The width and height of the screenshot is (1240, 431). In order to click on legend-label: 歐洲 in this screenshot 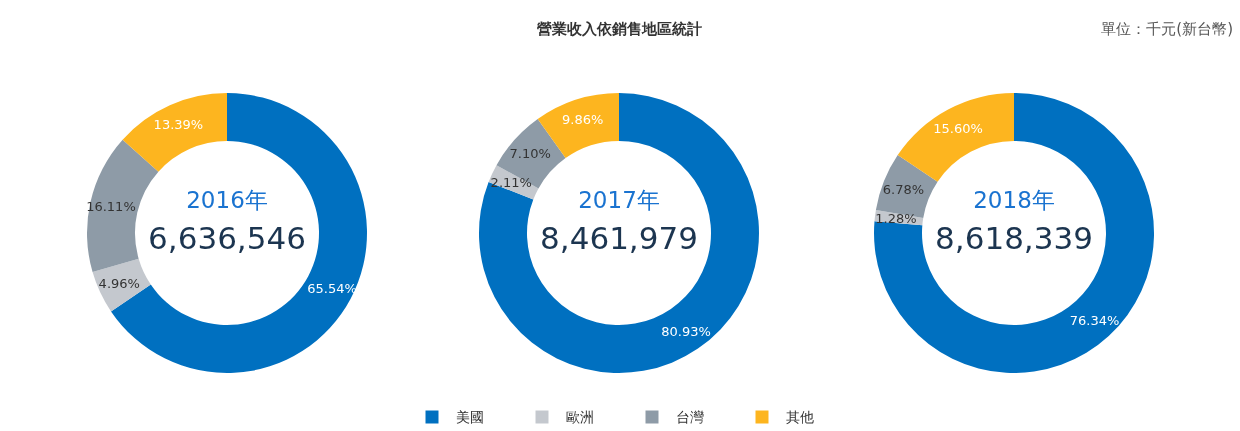, I will do `click(579, 417)`.